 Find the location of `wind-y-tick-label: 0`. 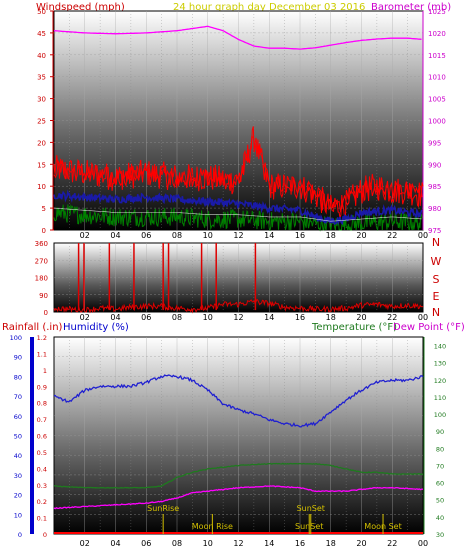

wind-y-tick-label: 0 is located at coordinates (44, 231).